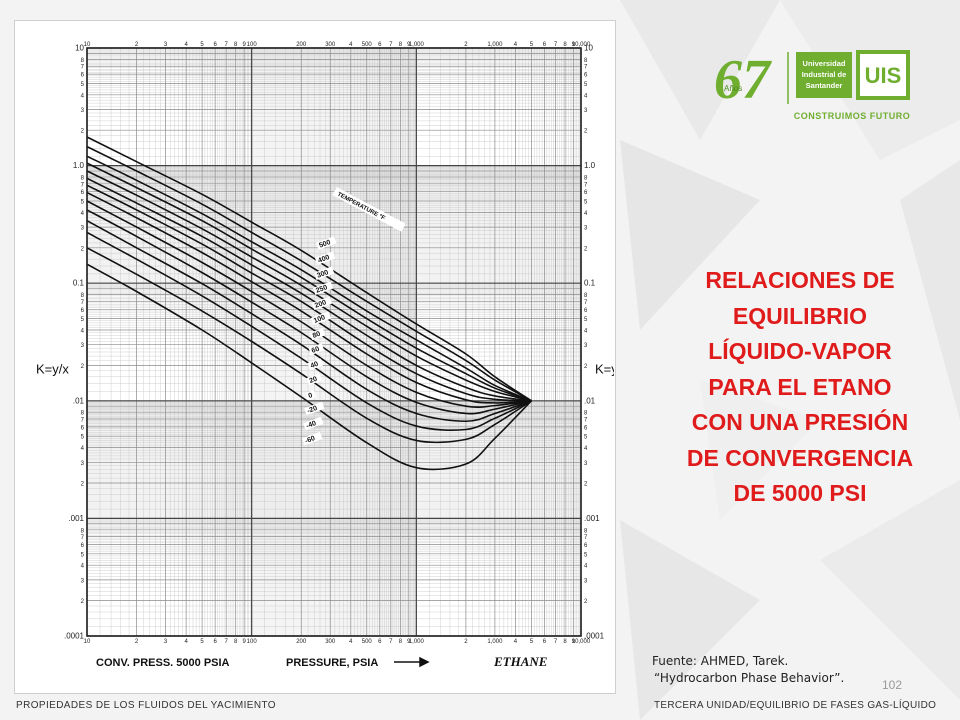 The height and width of the screenshot is (720, 960). What do you see at coordinates (495, 45) in the screenshot?
I see `x-tick-label-top: 1,000` at bounding box center [495, 45].